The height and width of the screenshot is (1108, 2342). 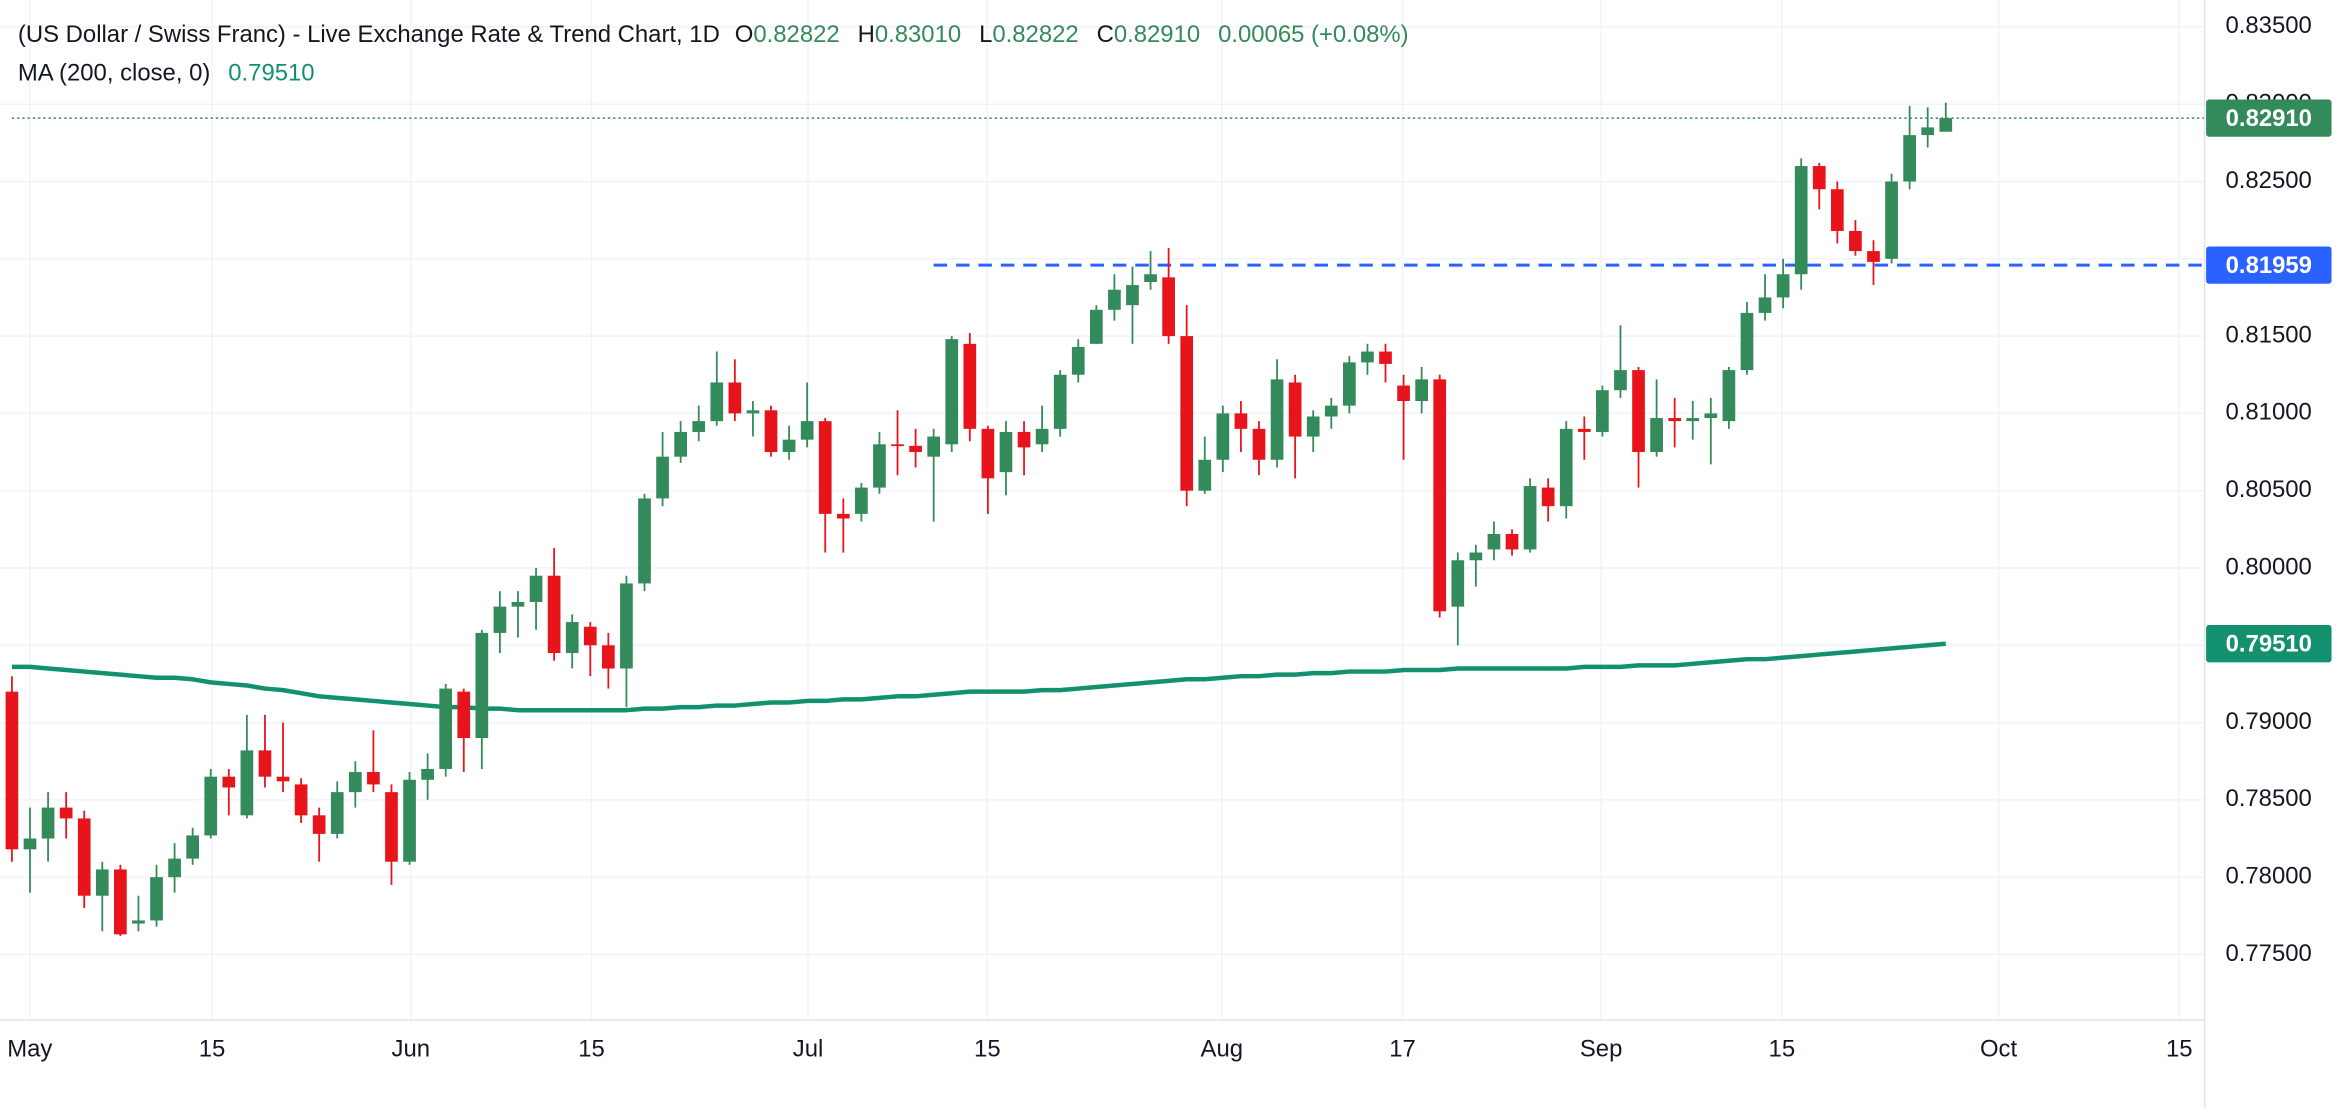 I want to click on x-tick-label: May, so click(x=29, y=1048).